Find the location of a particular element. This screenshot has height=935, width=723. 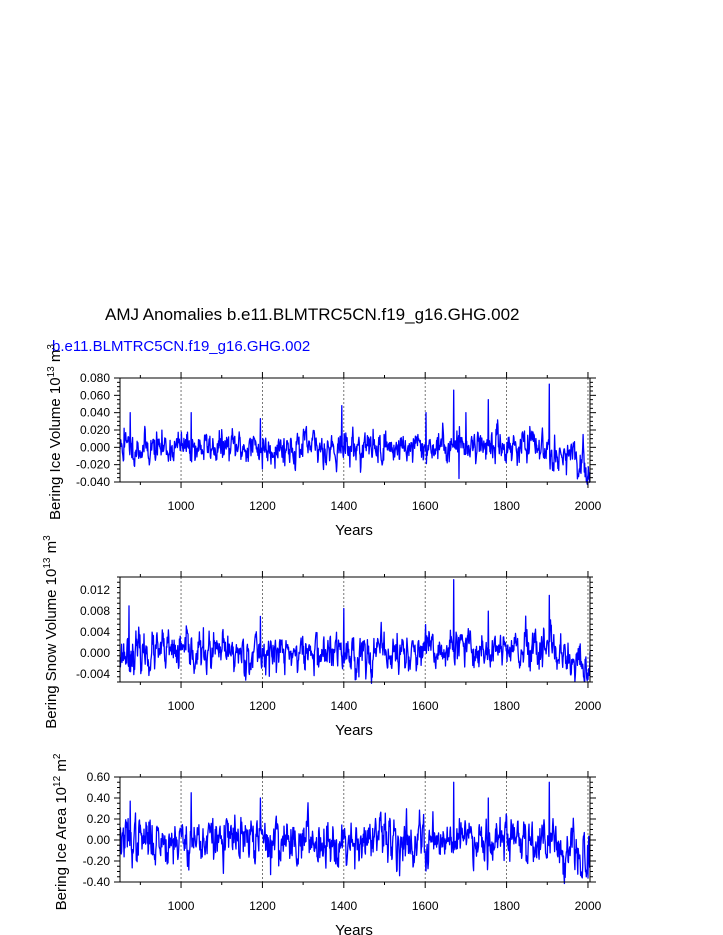

chart-subtitle: b.e11.BLMTRC5CN.f19_g16.GHG.002 is located at coordinates (181, 346).